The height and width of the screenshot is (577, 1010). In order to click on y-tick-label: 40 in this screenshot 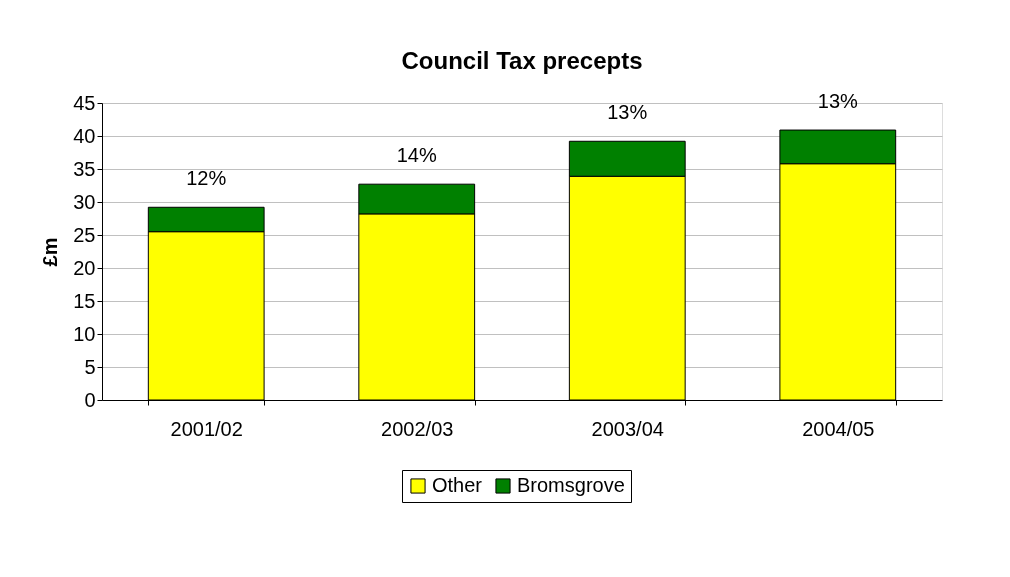, I will do `click(84, 135)`.